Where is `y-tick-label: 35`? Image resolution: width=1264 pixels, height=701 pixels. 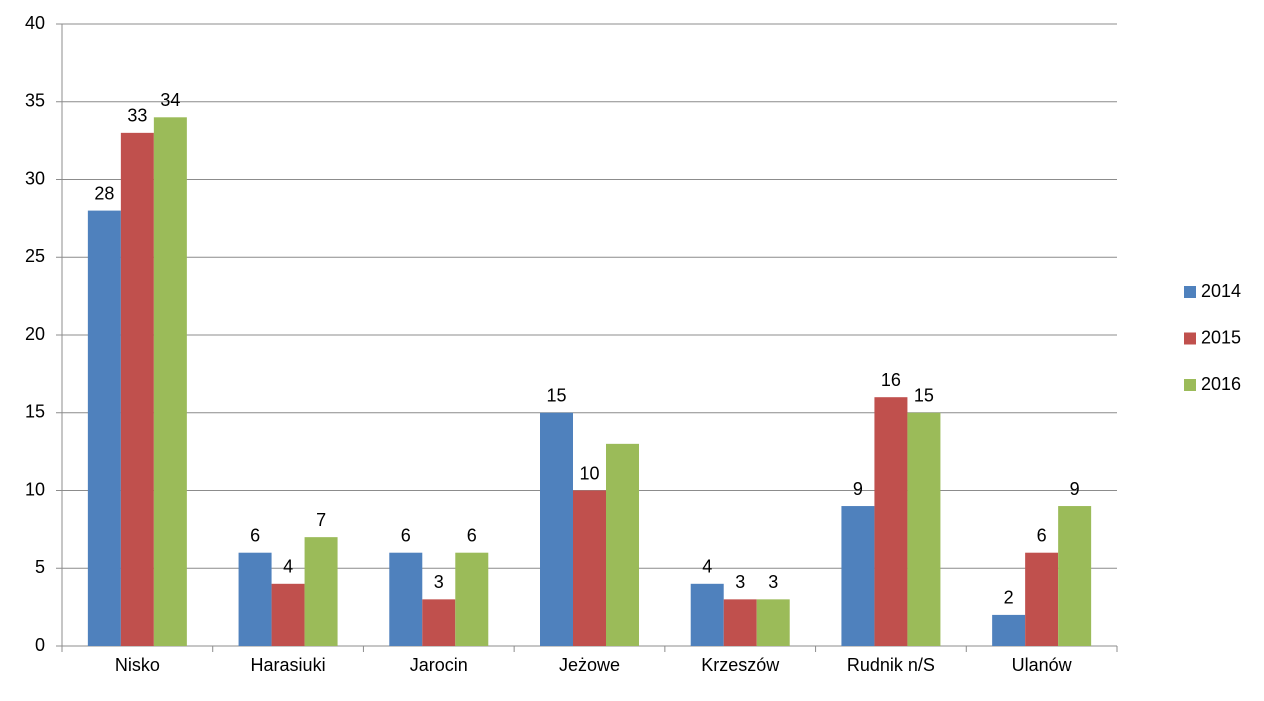
y-tick-label: 35 is located at coordinates (35, 101).